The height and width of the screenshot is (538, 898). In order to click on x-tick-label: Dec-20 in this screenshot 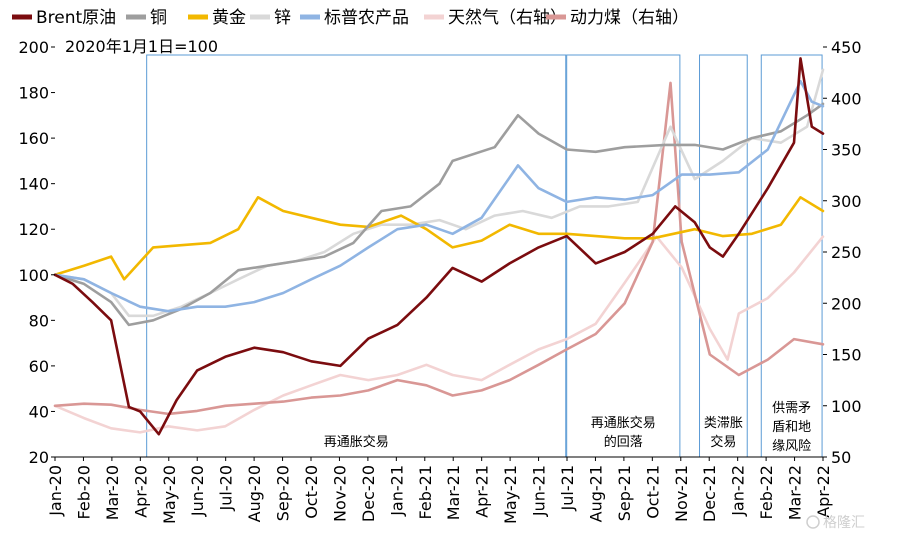, I will do `click(368, 493)`.